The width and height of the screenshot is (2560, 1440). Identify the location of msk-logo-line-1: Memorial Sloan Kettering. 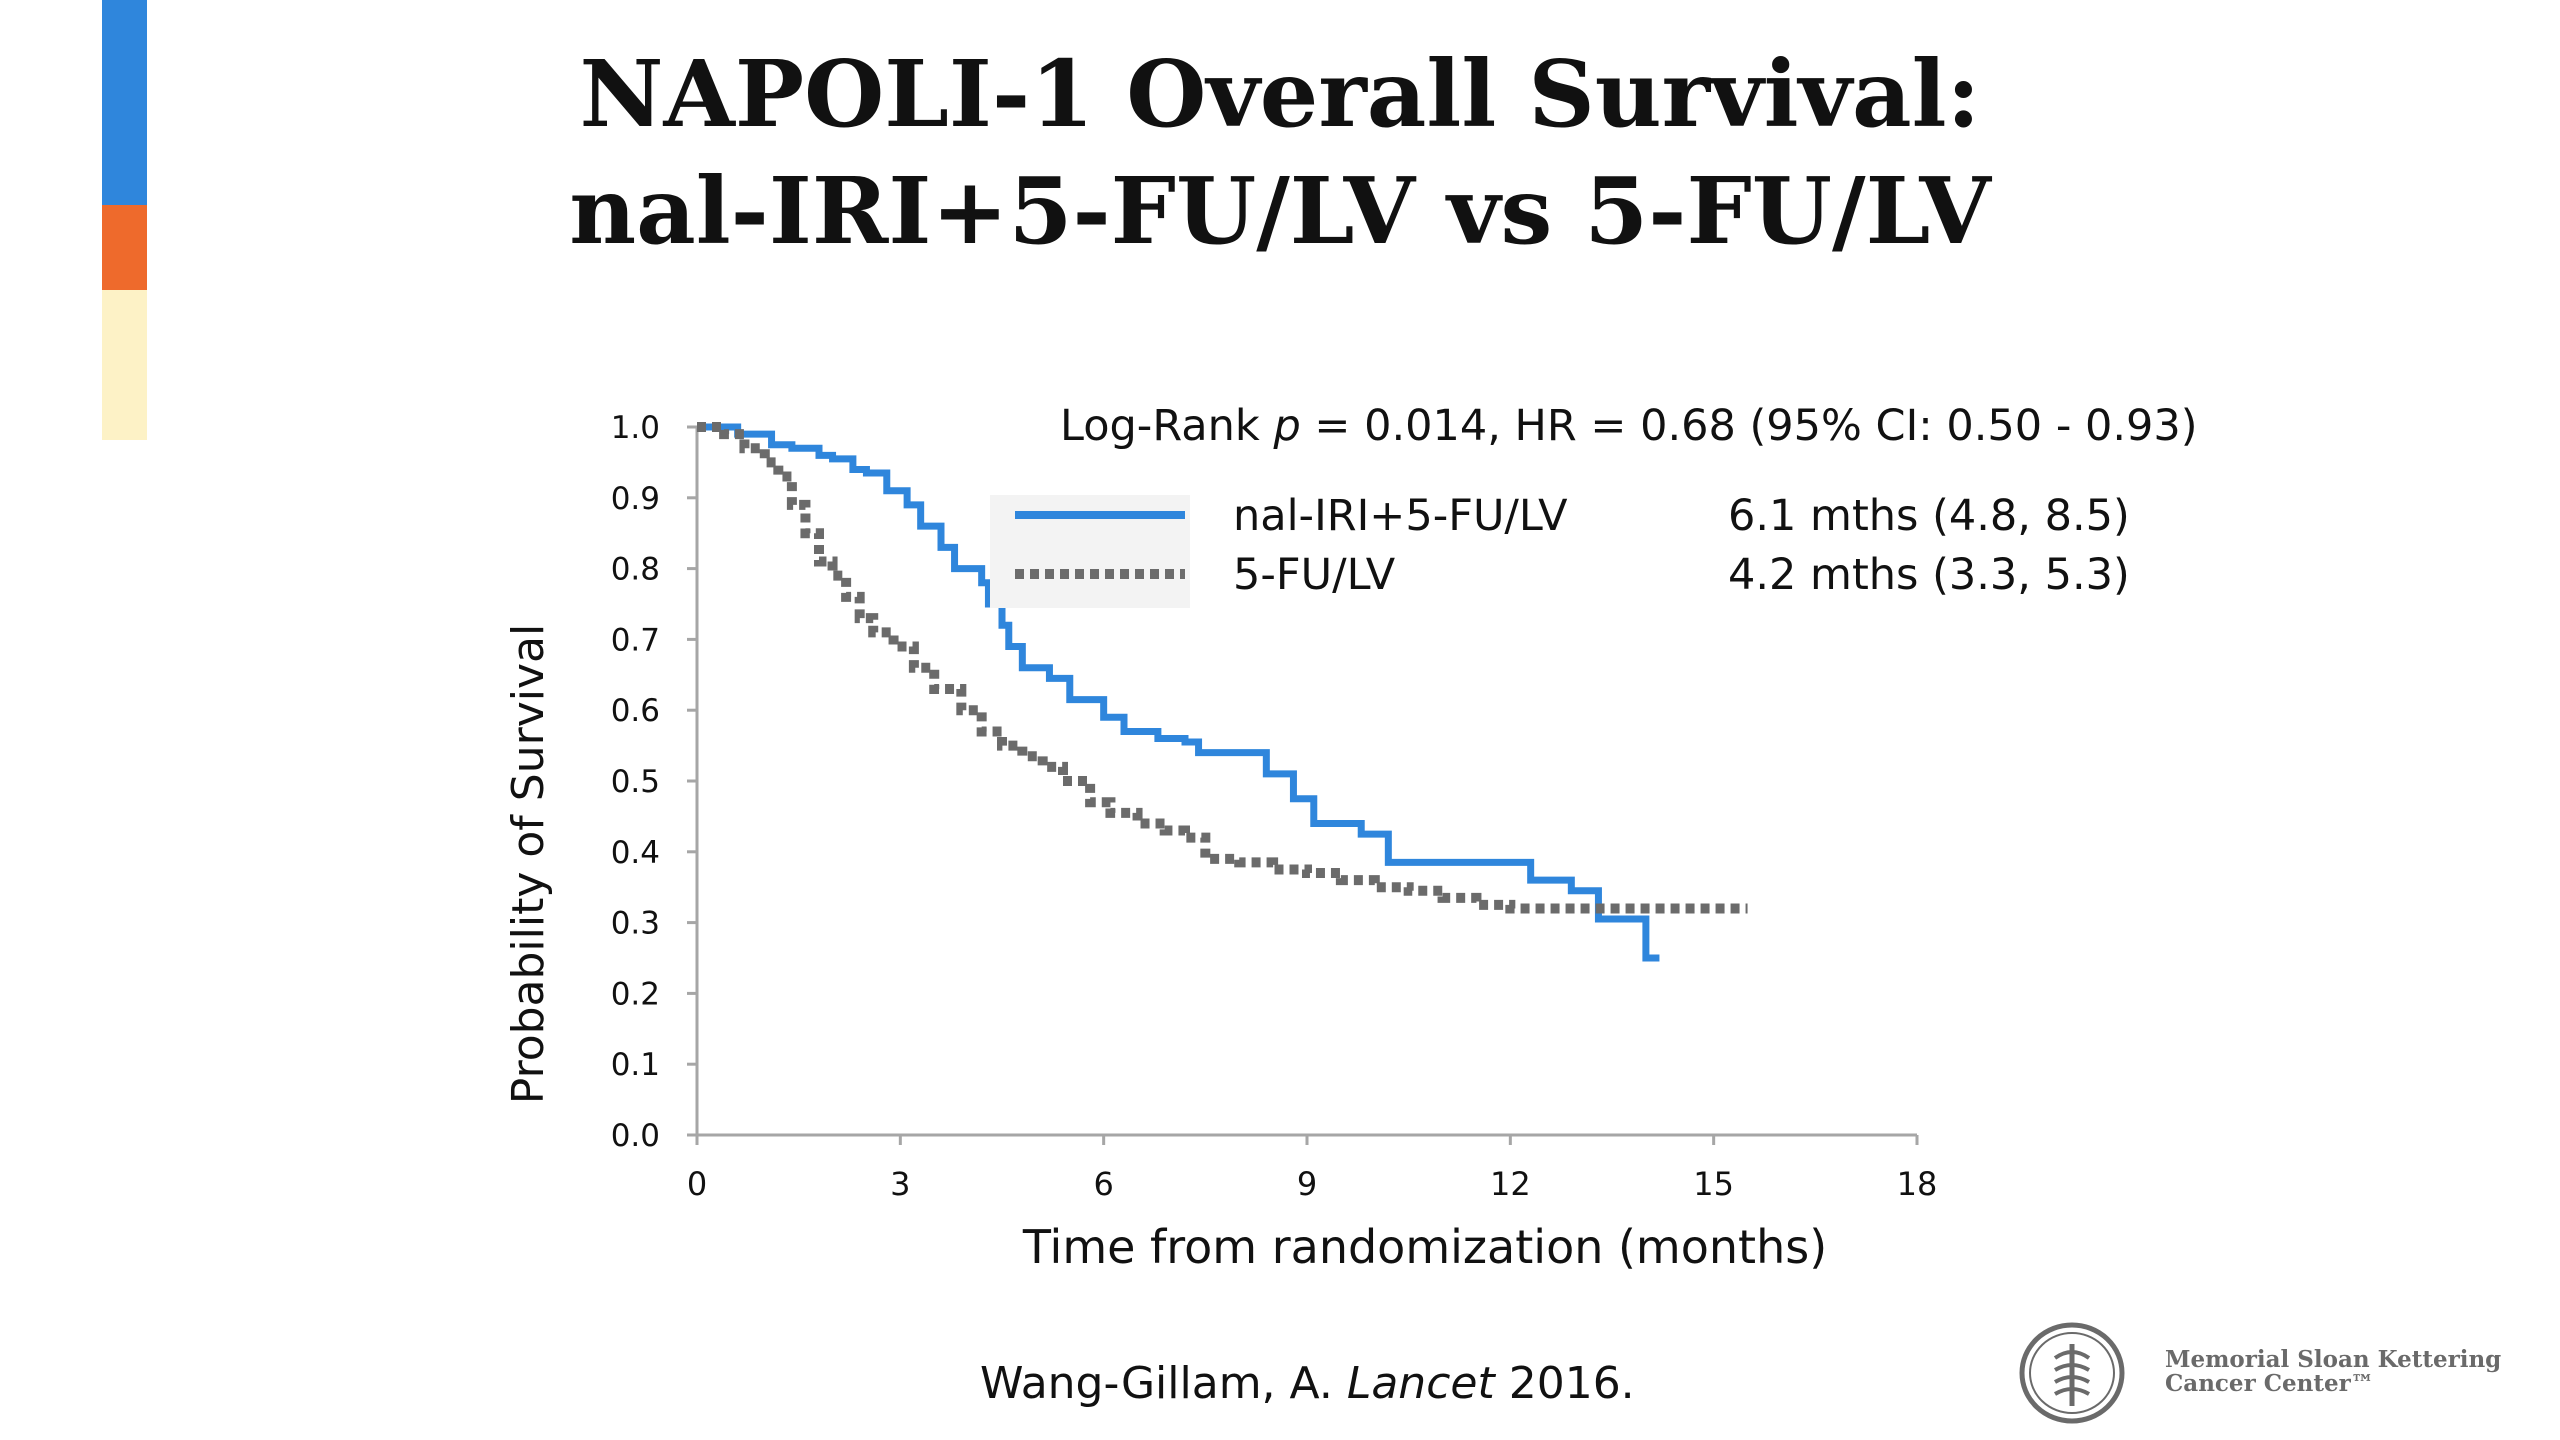
(2333, 1359).